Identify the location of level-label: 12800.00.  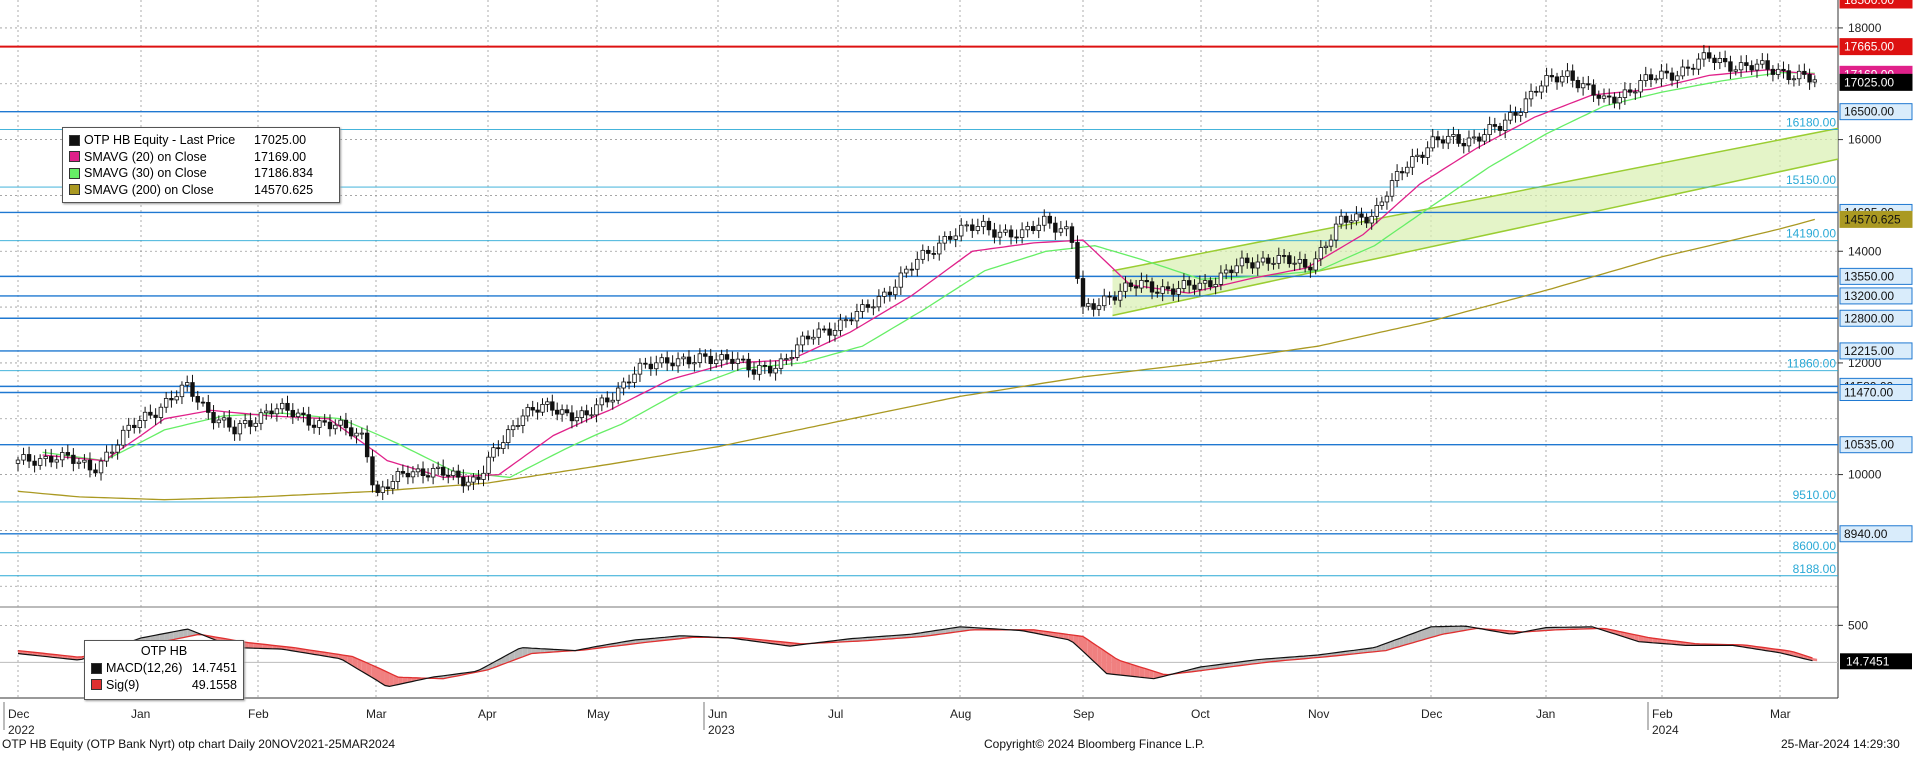
(1869, 318).